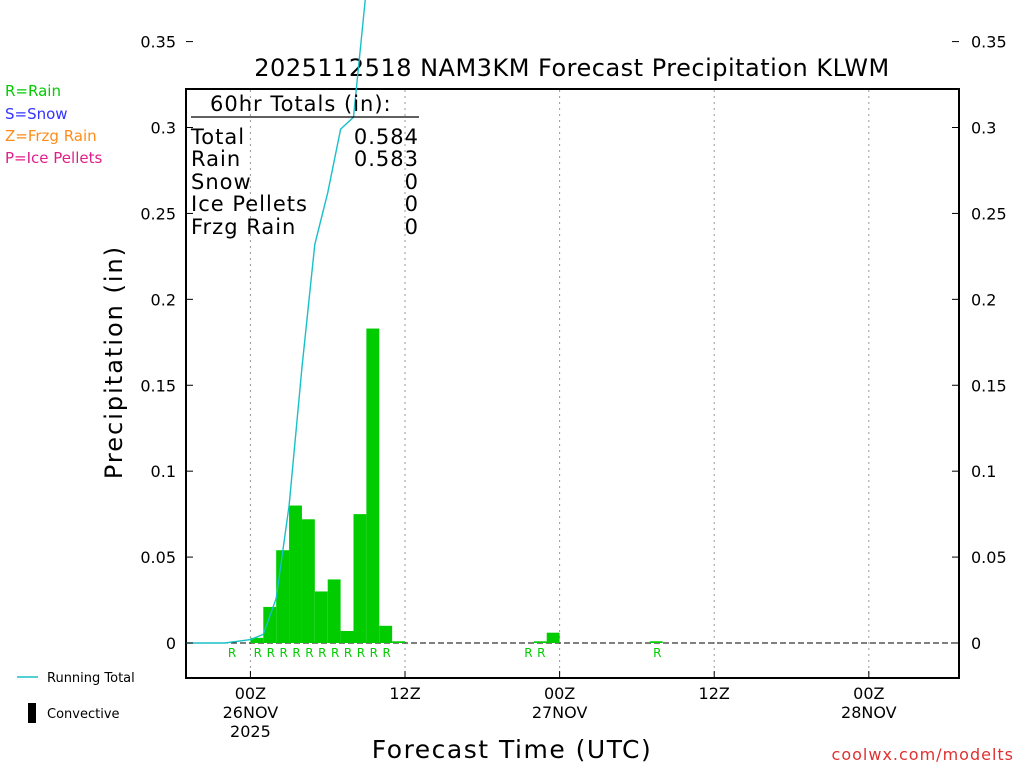 The image size is (1024, 768). I want to click on totals-label-total: Total, so click(217, 137).